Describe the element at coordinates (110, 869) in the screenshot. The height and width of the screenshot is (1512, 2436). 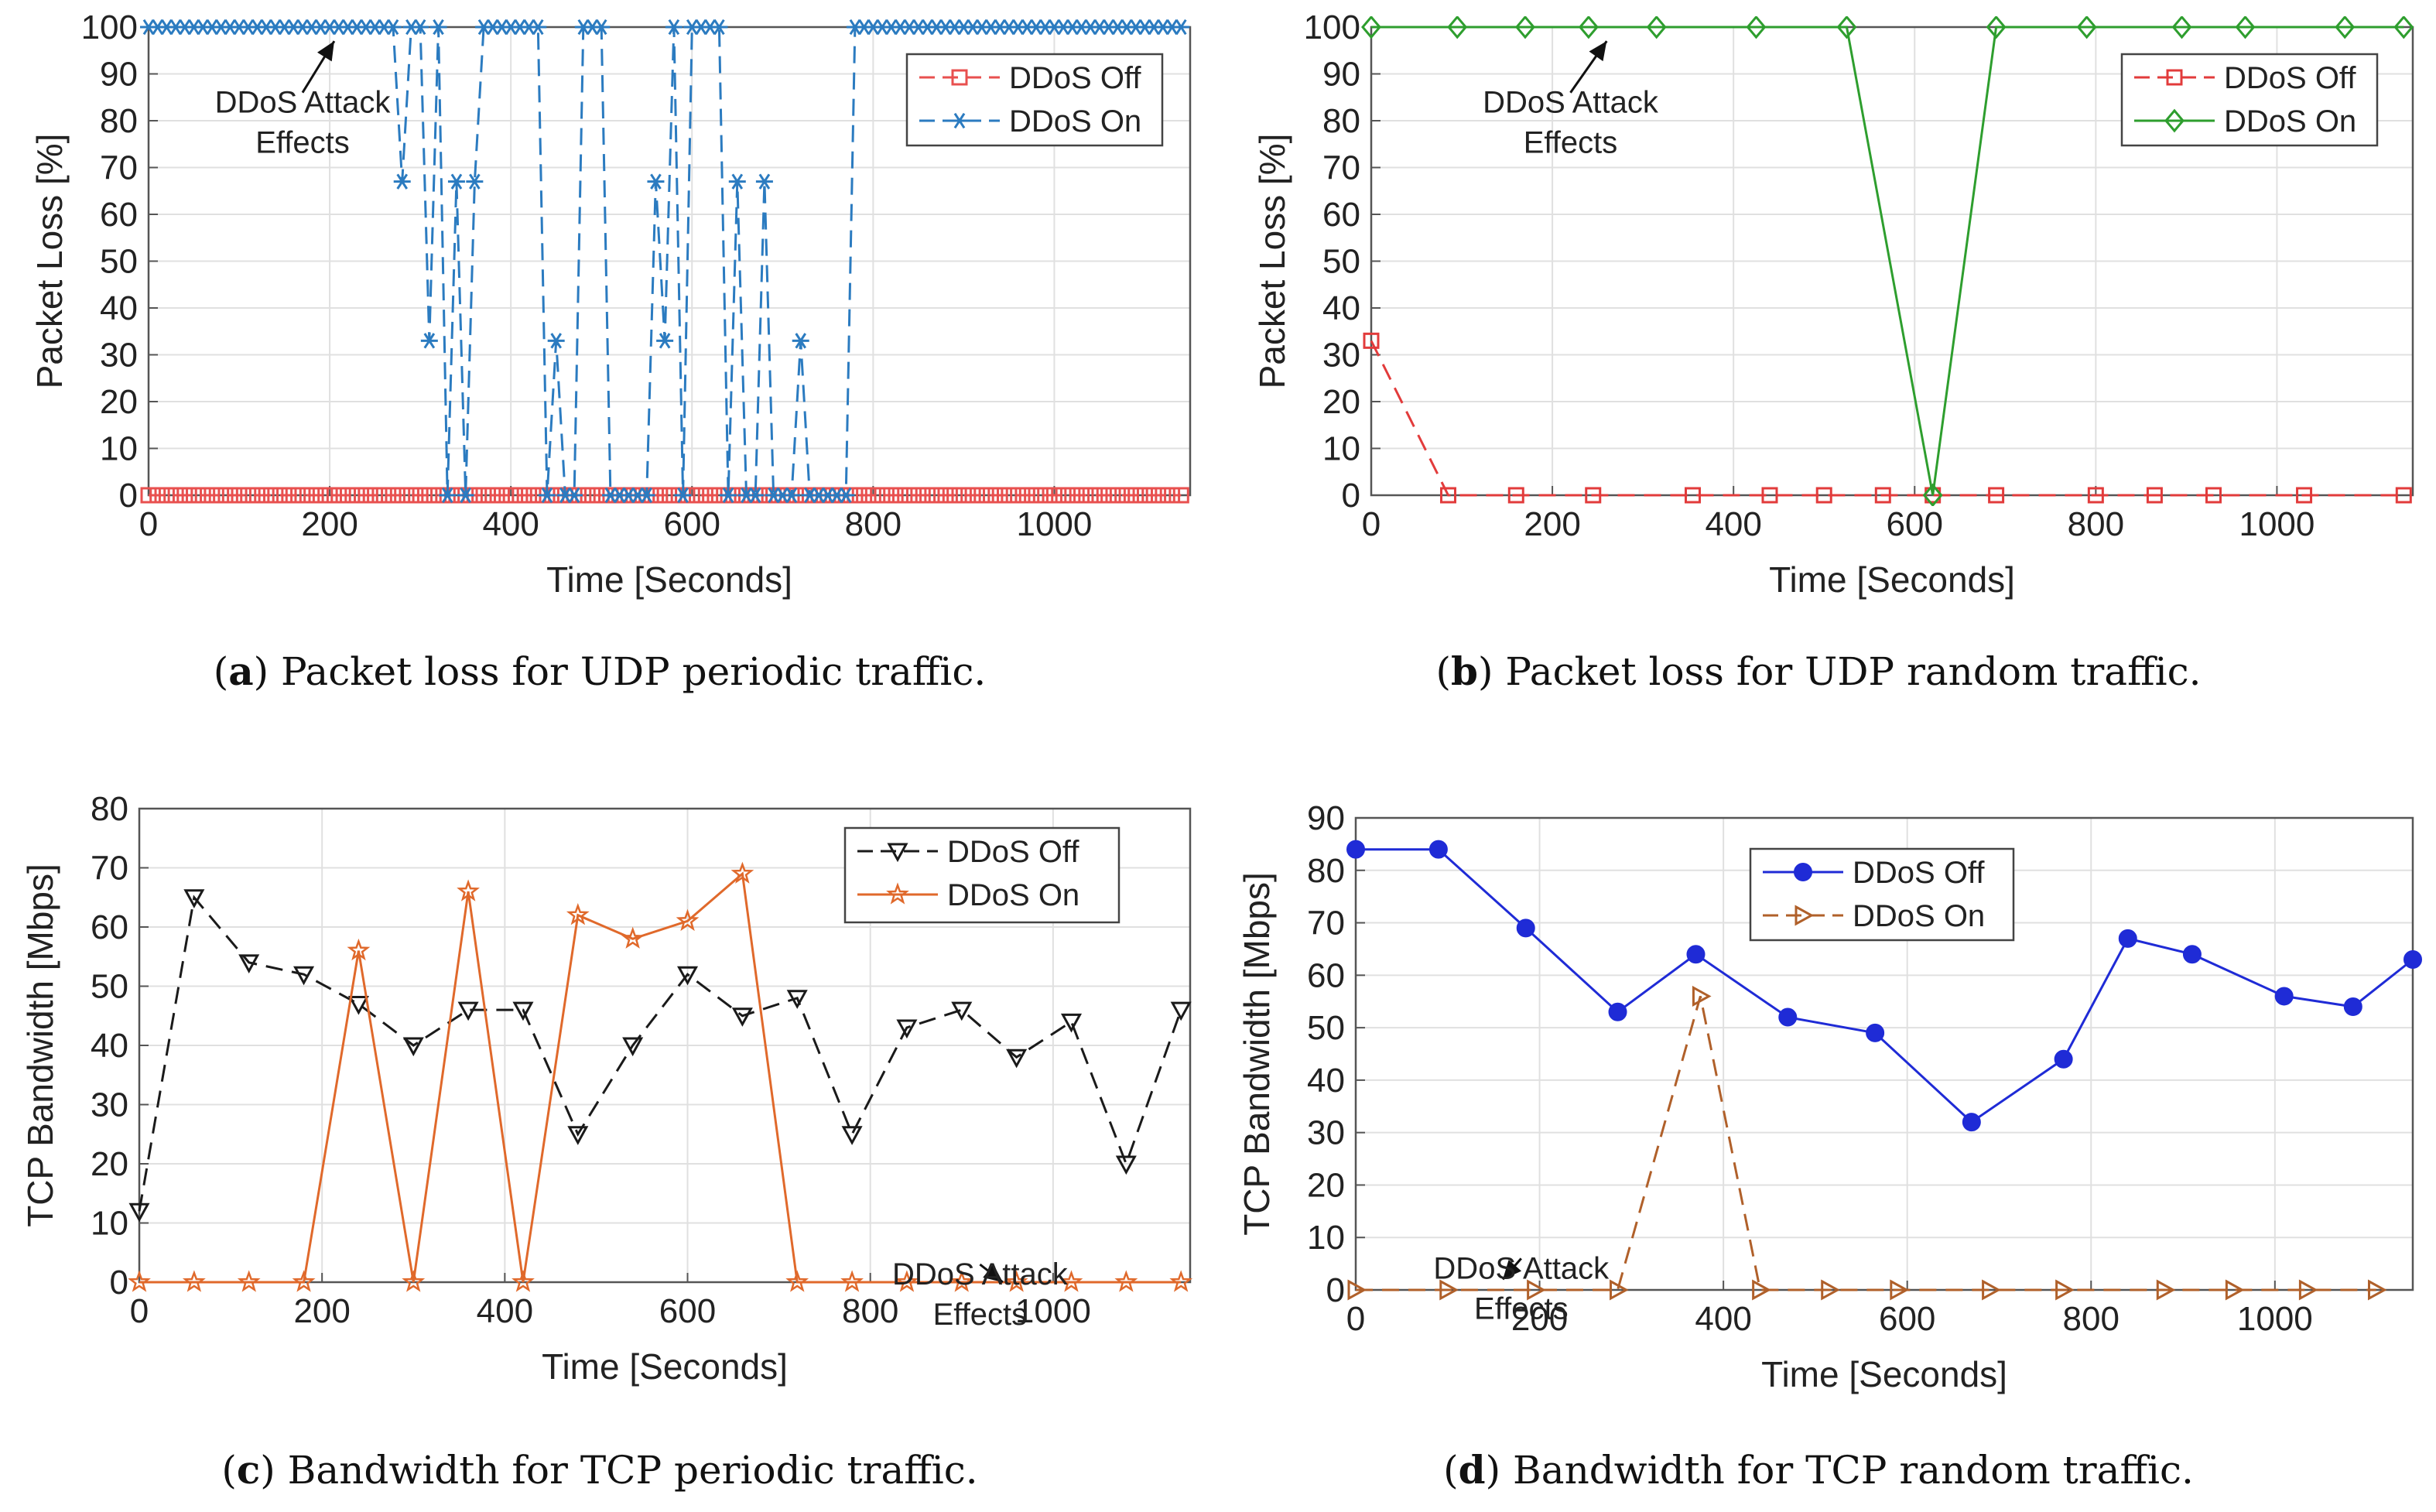
I see `y-tick-label: 70` at that location.